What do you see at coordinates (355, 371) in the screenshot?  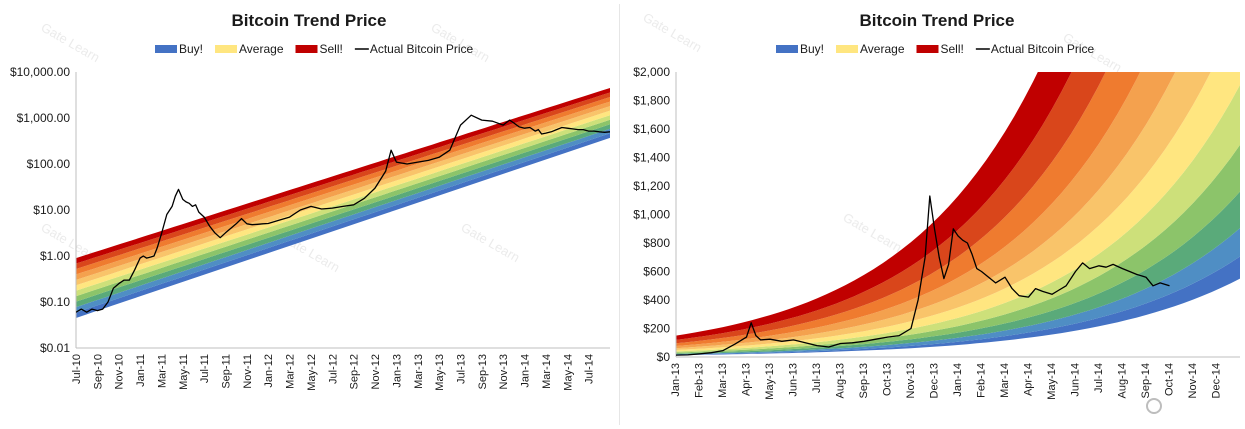 I see `x-tick-label: Sep-12` at bounding box center [355, 371].